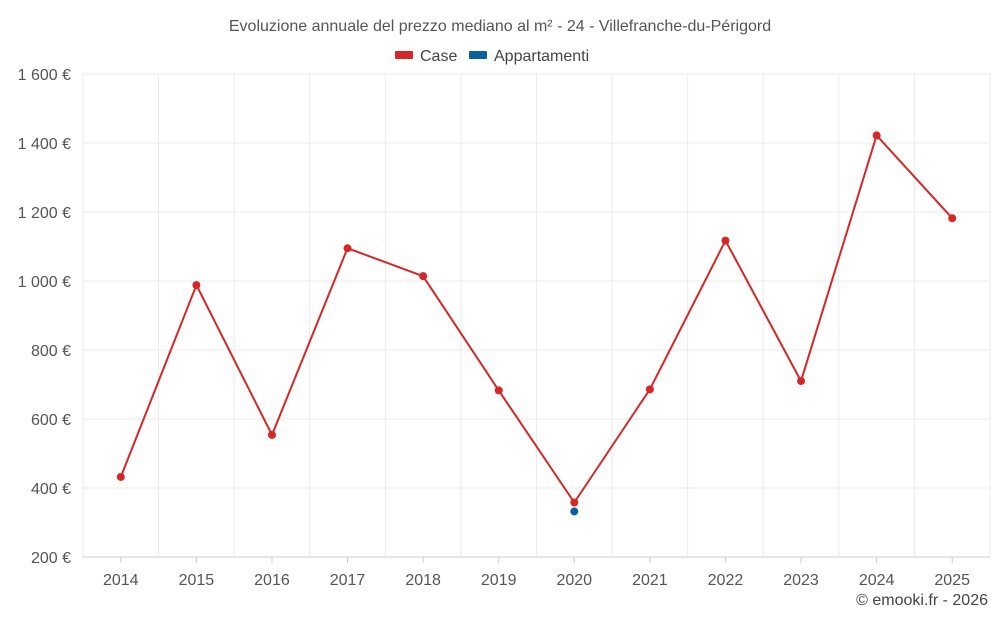 The image size is (1000, 625). Describe the element at coordinates (492, 56) in the screenshot. I see `legend: Case Appartamenti` at that location.